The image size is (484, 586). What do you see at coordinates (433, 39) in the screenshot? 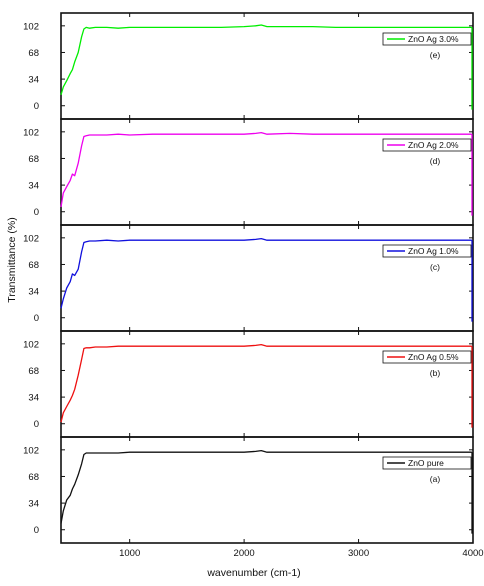
I see `legend-label: ZnO Ag 3.0%` at bounding box center [433, 39].